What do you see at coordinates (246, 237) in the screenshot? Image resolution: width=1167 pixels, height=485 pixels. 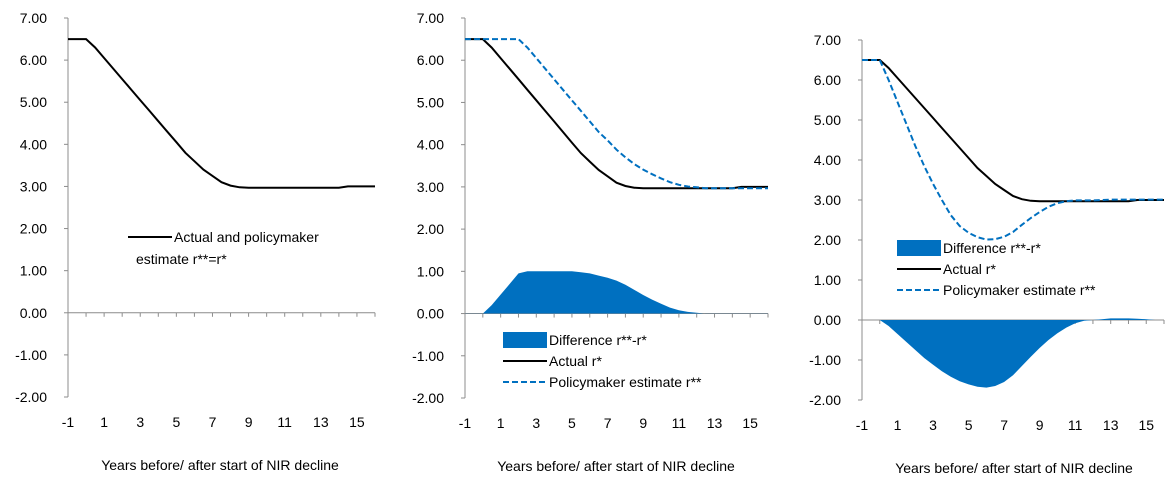 I see `legend-label: Actual and policymaker` at bounding box center [246, 237].